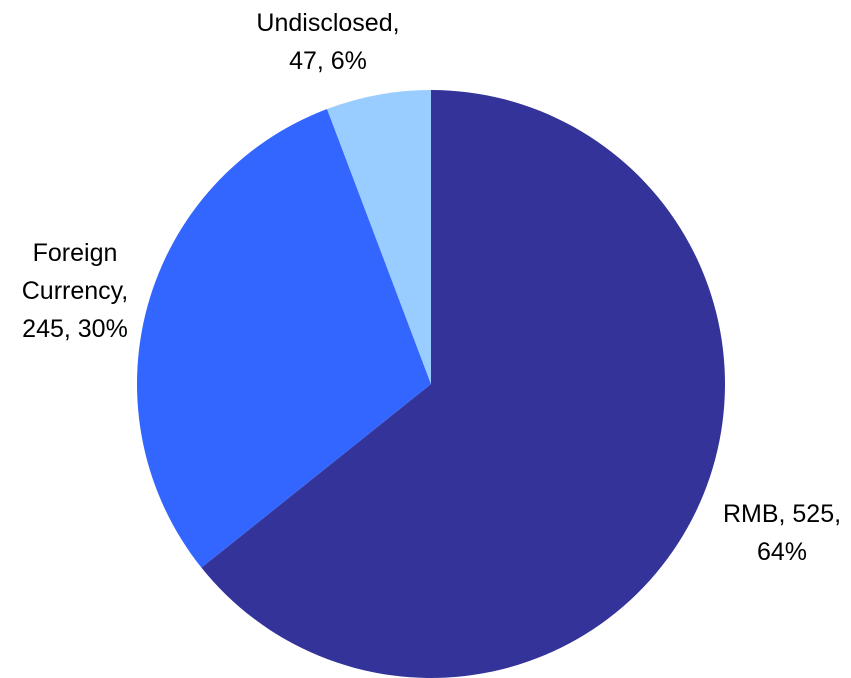 The image size is (851, 678). I want to click on svg-text: 245, 30%, so click(75, 329).